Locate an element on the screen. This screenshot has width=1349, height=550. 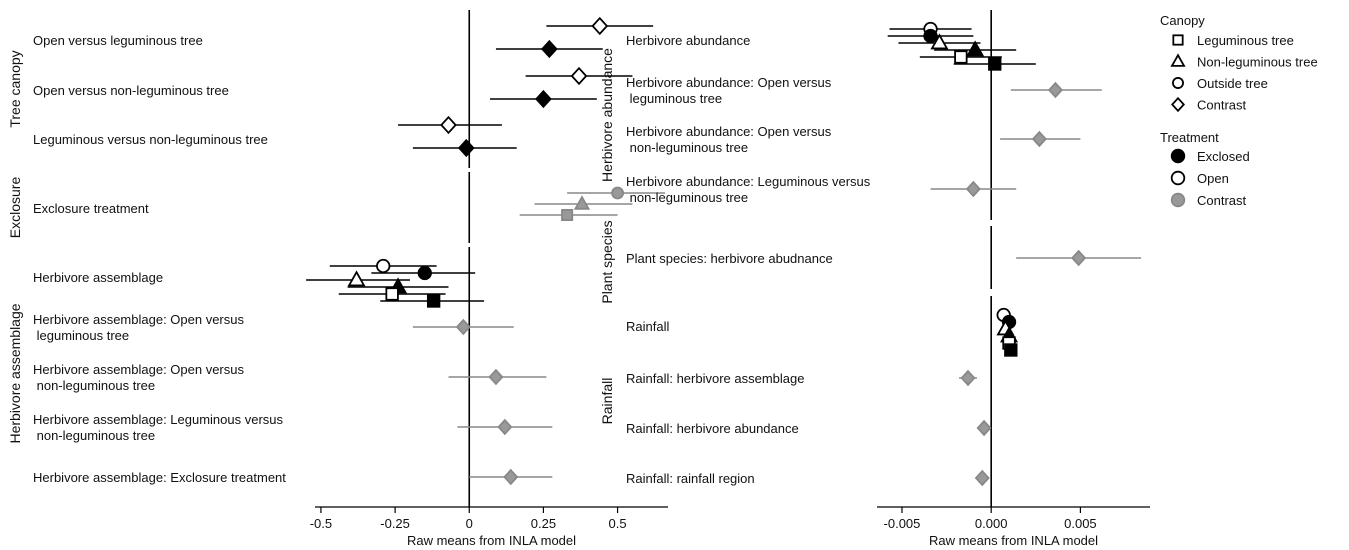
x-tick-label: 0.000 is located at coordinates (991, 523).